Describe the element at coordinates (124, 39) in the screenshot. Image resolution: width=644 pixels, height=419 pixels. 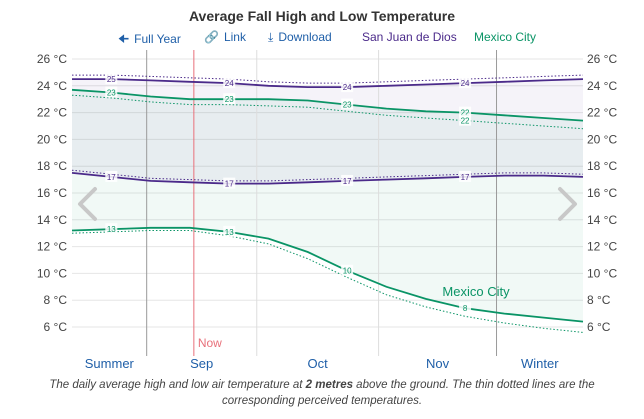
I see `arrow-left-icon: 🠈` at that location.